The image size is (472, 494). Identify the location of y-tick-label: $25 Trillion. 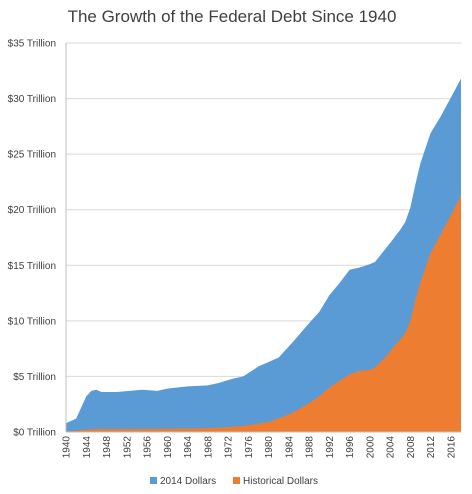
(32, 155).